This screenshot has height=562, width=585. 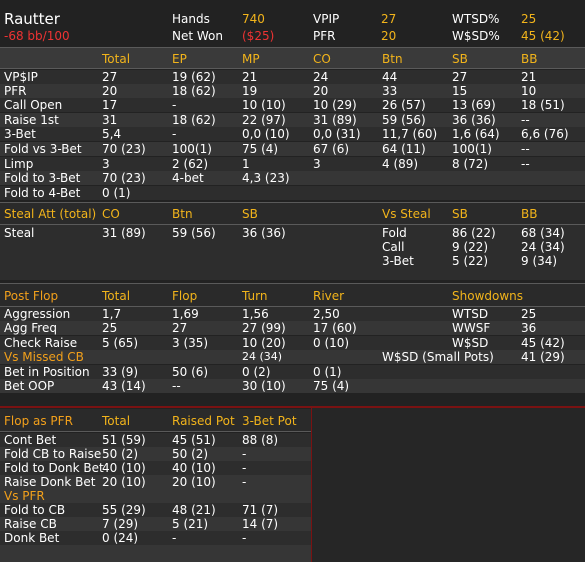 I want to click on cell: 5 (22), so click(x=470, y=261).